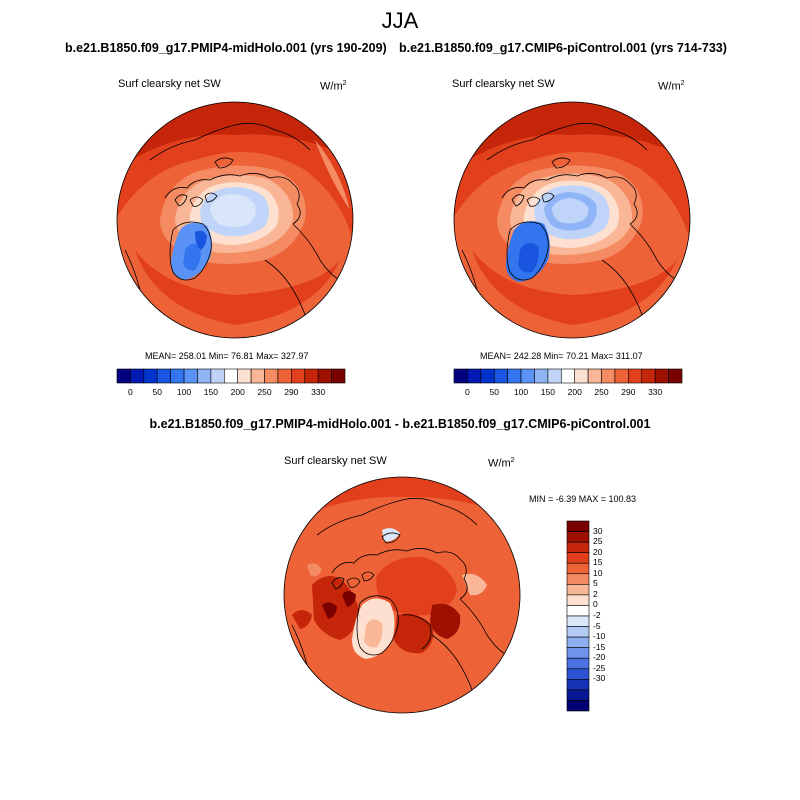 The image size is (800, 800). Describe the element at coordinates (599, 646) in the screenshot. I see `difference-colorbar-tick-label: -15` at that location.